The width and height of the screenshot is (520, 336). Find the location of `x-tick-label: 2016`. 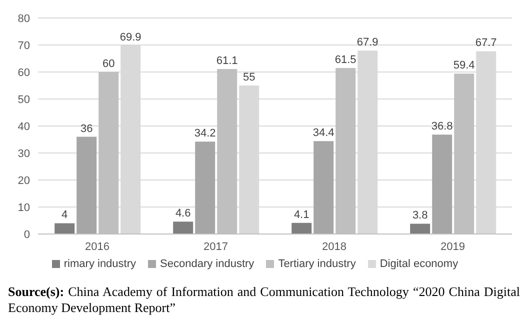

x-tick-label: 2016 is located at coordinates (97, 246).